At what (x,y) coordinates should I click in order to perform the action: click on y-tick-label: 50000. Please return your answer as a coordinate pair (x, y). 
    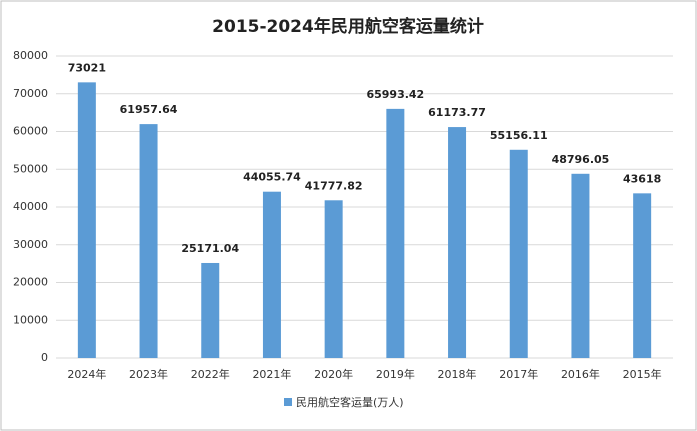
    Looking at the image, I should click on (30, 168).